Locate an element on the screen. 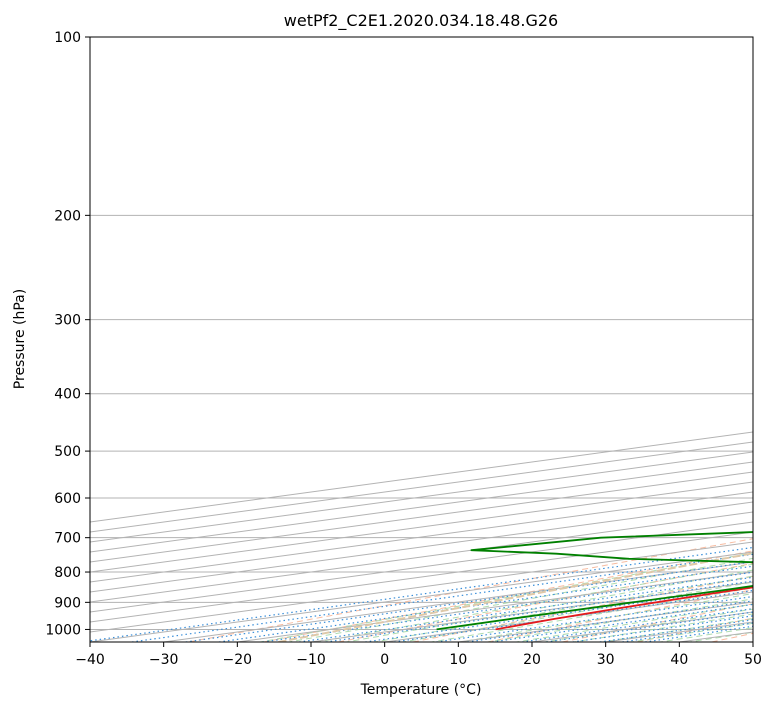 Image resolution: width=775 pixels, height=708 pixels. y-tick-label: 100 is located at coordinates (67, 38).